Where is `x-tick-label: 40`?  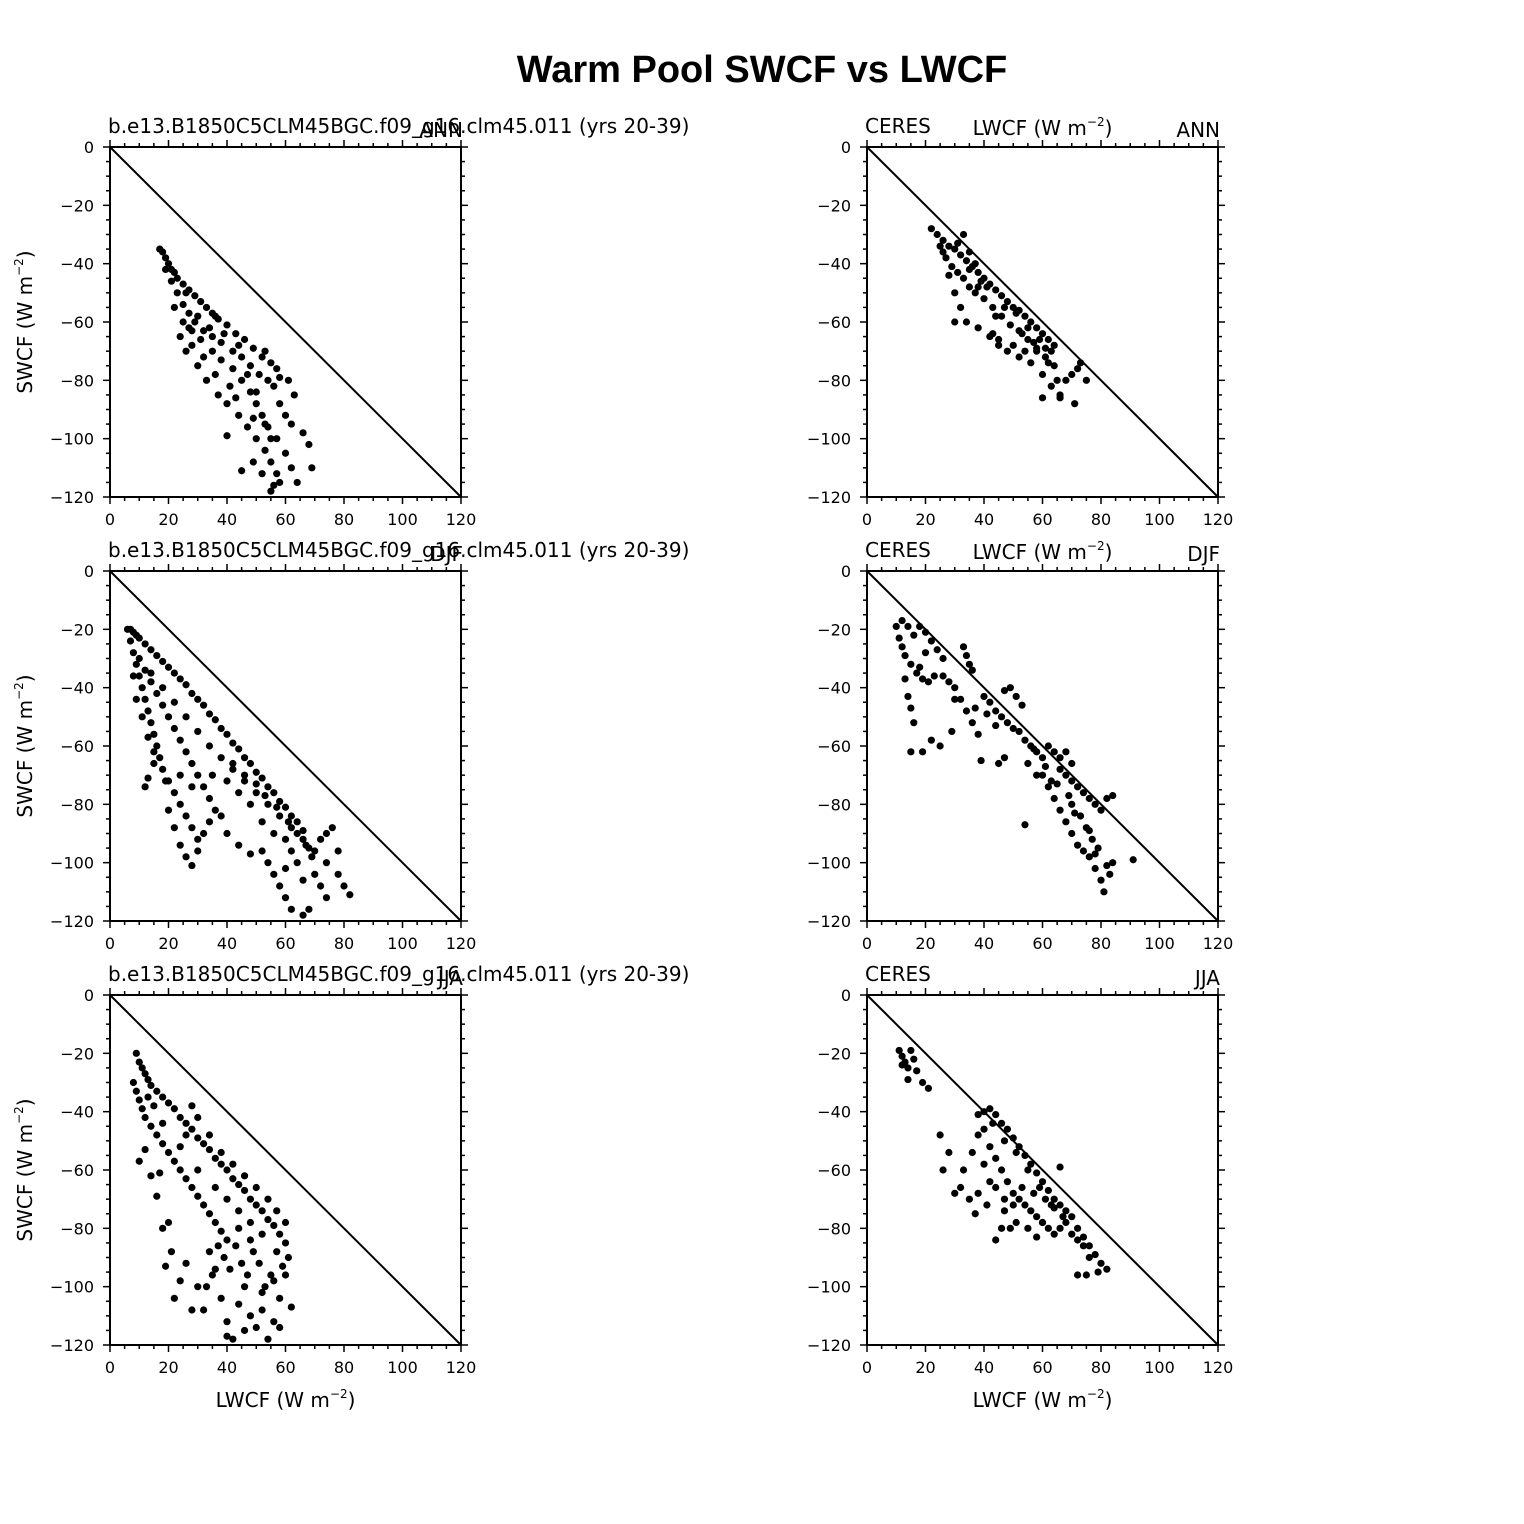
x-tick-label: 40 is located at coordinates (227, 519).